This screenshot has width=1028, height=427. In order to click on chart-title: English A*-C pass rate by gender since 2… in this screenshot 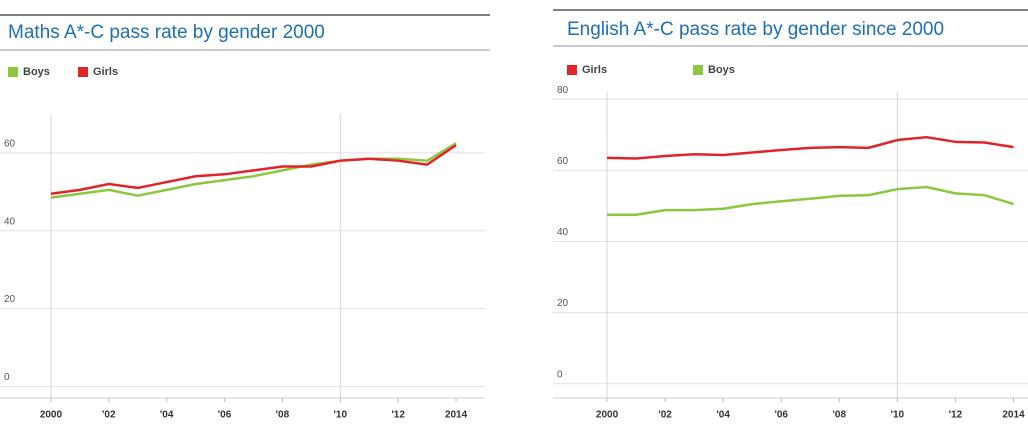, I will do `click(755, 29)`.